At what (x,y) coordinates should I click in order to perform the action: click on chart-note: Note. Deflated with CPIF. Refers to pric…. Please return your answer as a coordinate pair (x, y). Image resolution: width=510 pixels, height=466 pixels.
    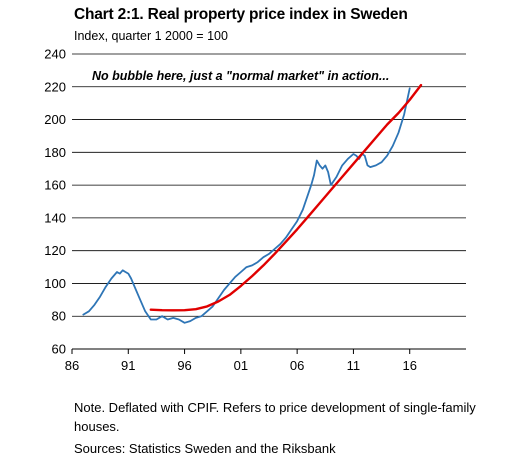
    Looking at the image, I should click on (275, 417).